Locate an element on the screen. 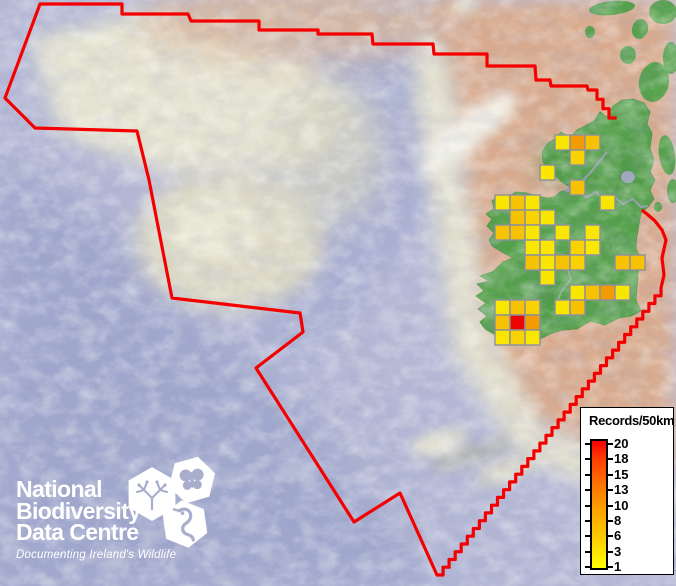  legend-value: 10 is located at coordinates (621, 505).